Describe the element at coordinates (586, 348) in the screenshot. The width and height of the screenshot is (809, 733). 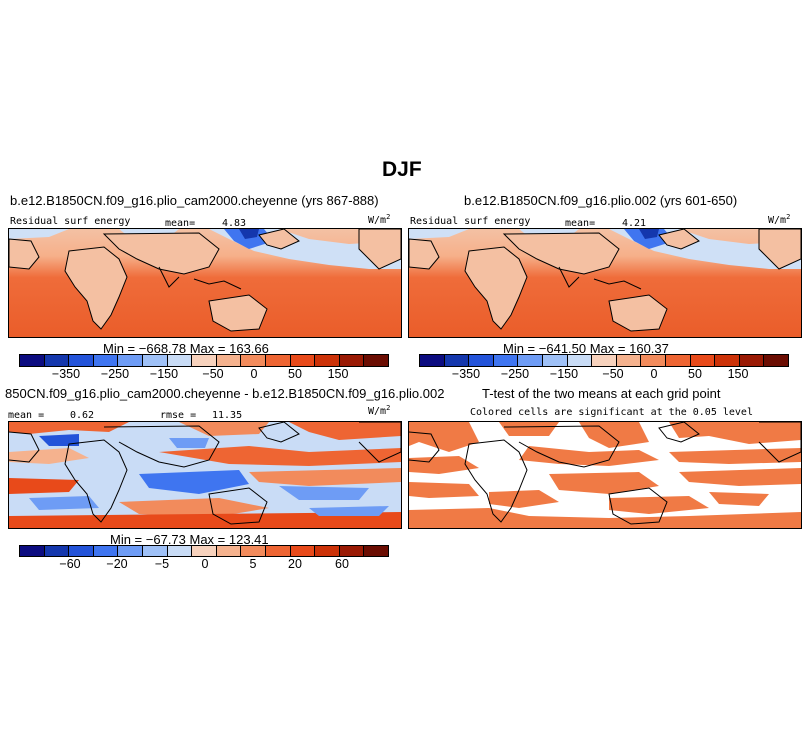
I see `panel2-minmax: Min = −641.50 Max = 160.37` at that location.